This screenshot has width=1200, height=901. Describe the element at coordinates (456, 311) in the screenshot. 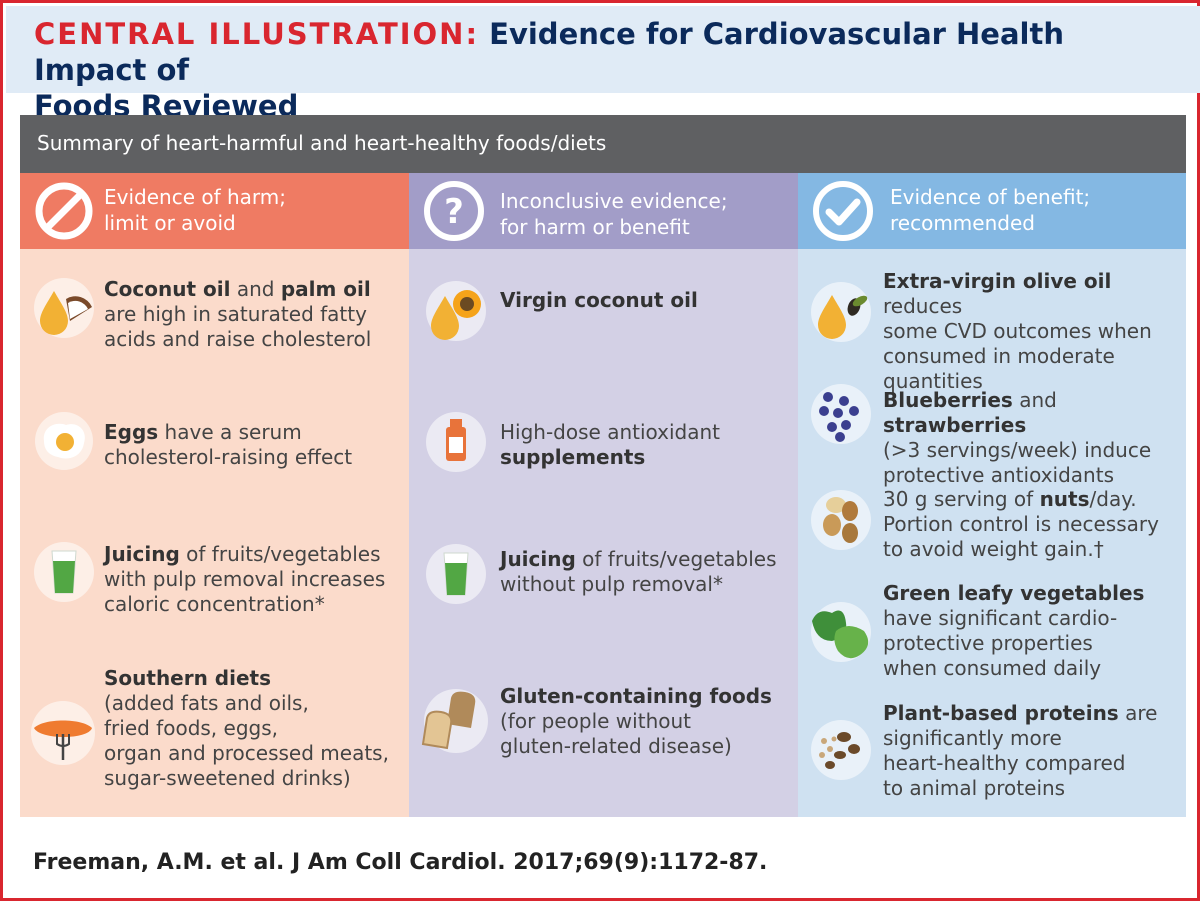

I see `virgin-coconut-oil-icon` at that location.